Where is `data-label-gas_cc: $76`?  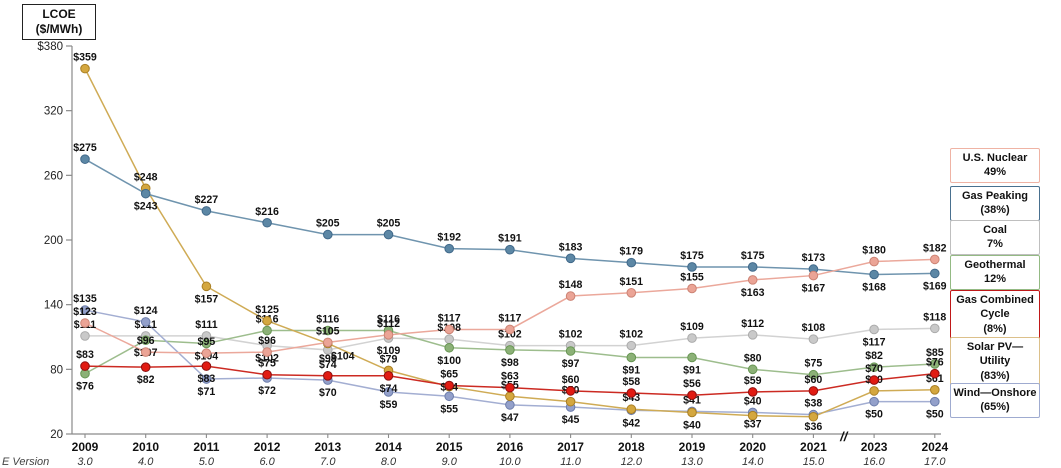
data-label-gas_cc: $76 is located at coordinates (935, 363).